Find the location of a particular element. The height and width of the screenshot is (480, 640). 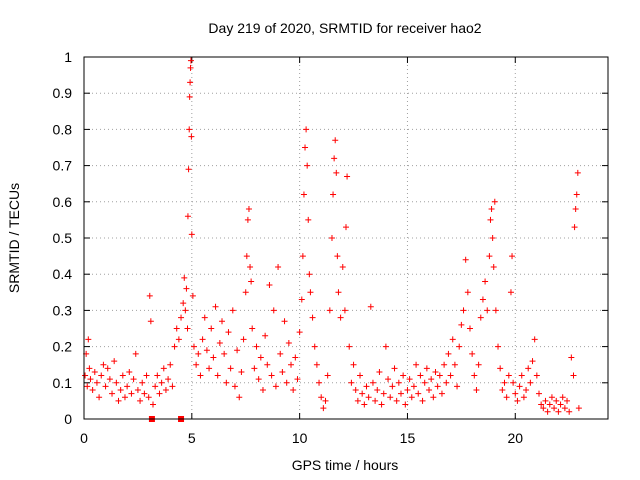

x-tick-label: 10 is located at coordinates (300, 438).